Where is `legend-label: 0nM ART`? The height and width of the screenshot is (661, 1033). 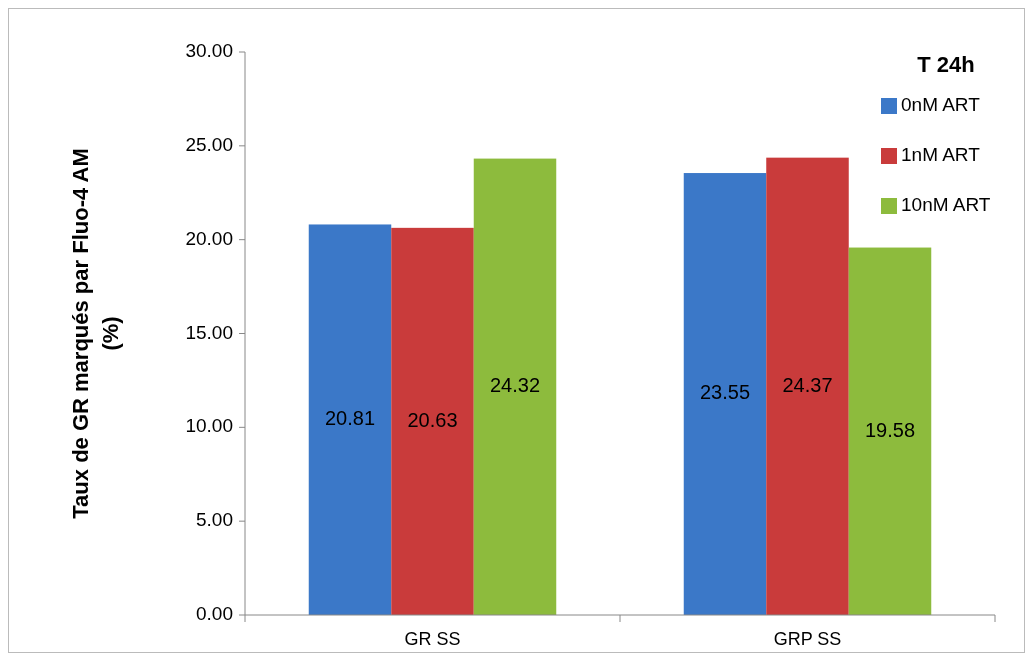 legend-label: 0nM ART is located at coordinates (941, 105).